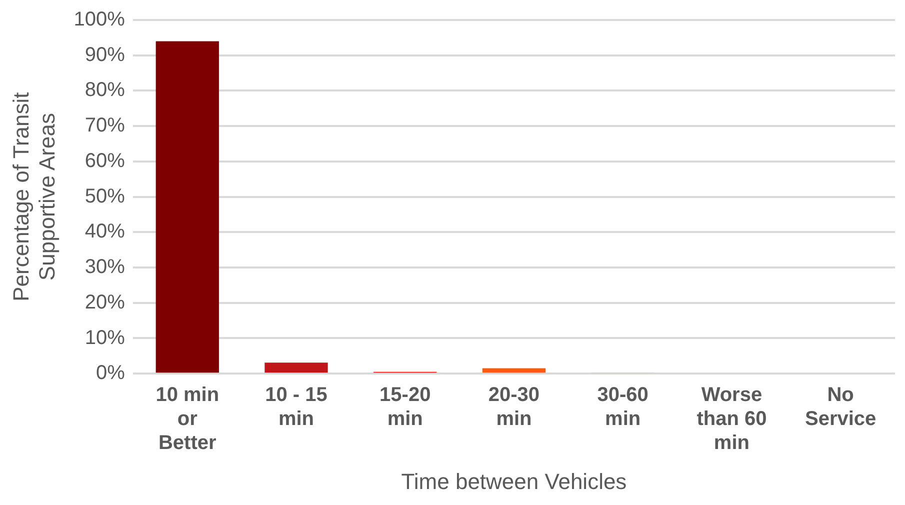 The width and height of the screenshot is (905, 505). Describe the element at coordinates (105, 55) in the screenshot. I see `y-tick-label: 90%` at that location.